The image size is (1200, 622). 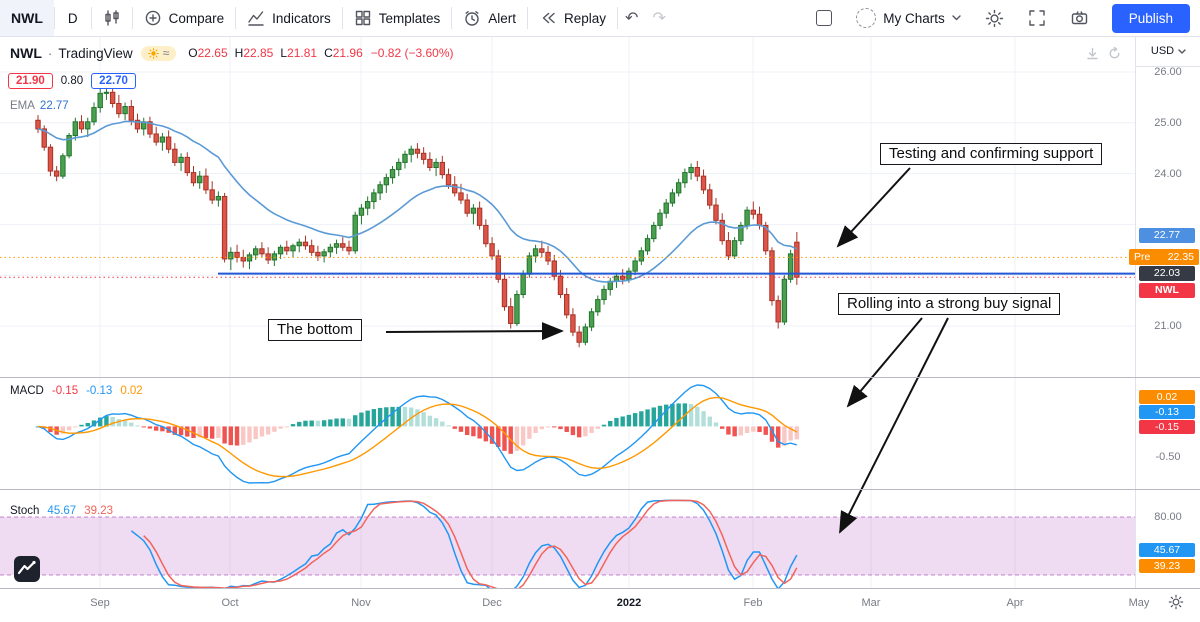 What do you see at coordinates (659, 18) in the screenshot?
I see `redo-button: ↷` at bounding box center [659, 18].